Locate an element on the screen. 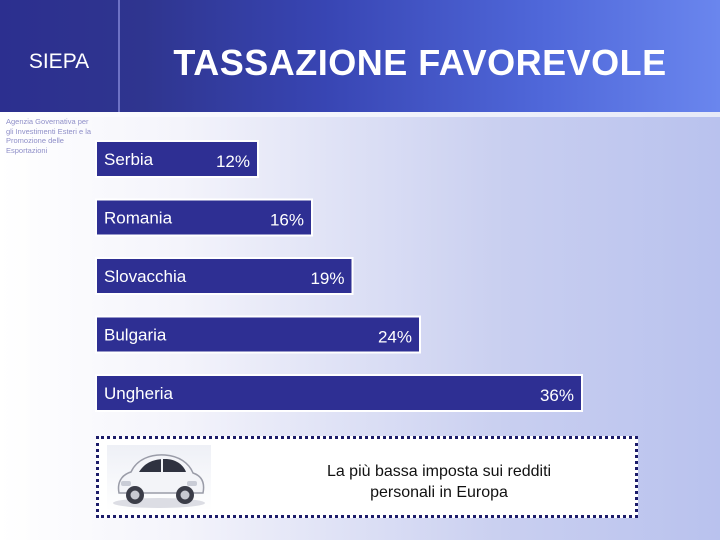 The image size is (720, 540). car-image is located at coordinates (159, 478).